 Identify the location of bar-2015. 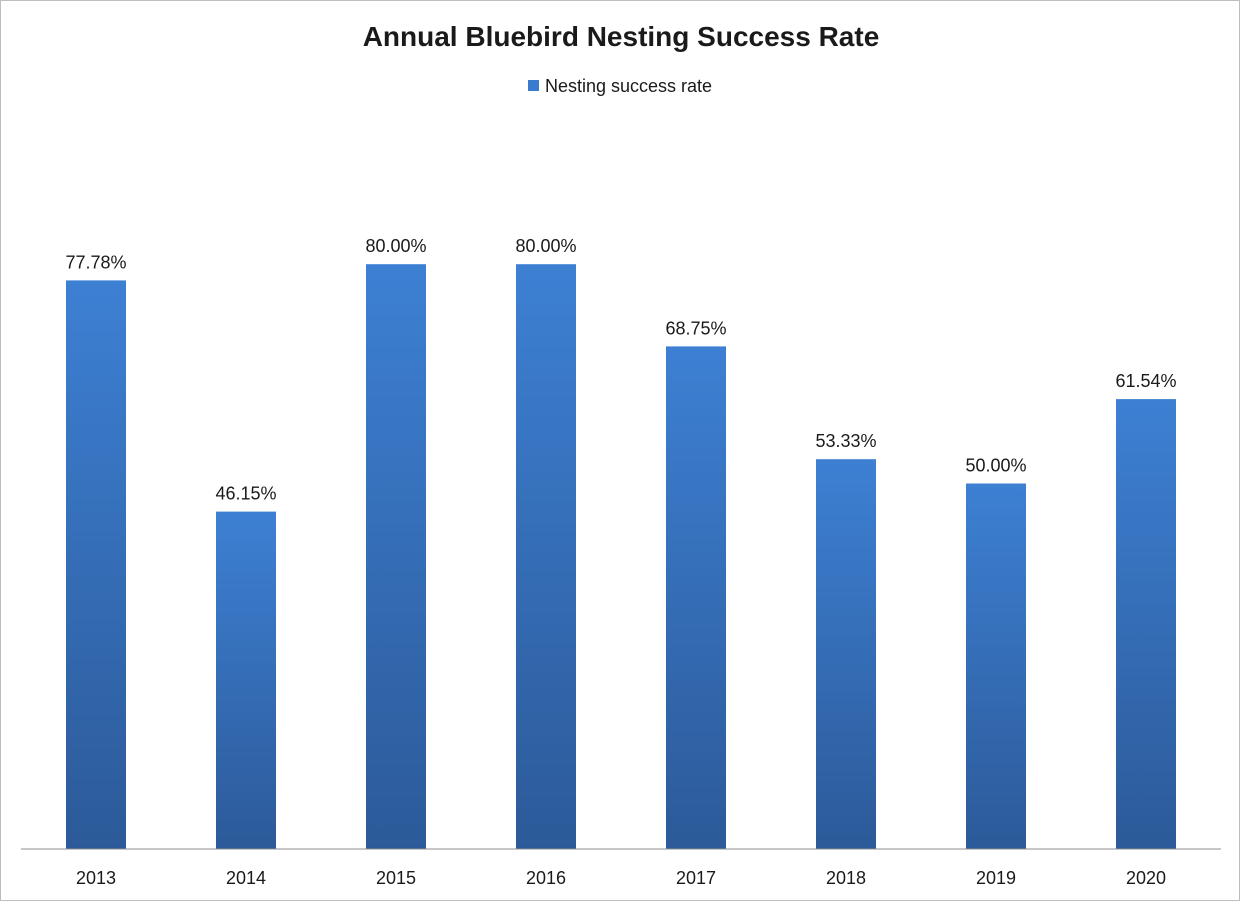
(396, 556).